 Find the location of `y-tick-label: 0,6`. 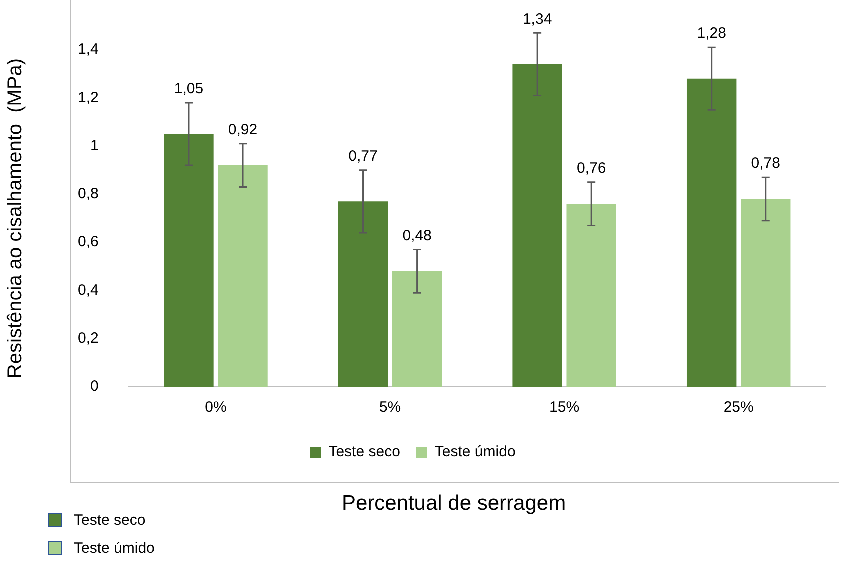

y-tick-label: 0,6 is located at coordinates (88, 242).